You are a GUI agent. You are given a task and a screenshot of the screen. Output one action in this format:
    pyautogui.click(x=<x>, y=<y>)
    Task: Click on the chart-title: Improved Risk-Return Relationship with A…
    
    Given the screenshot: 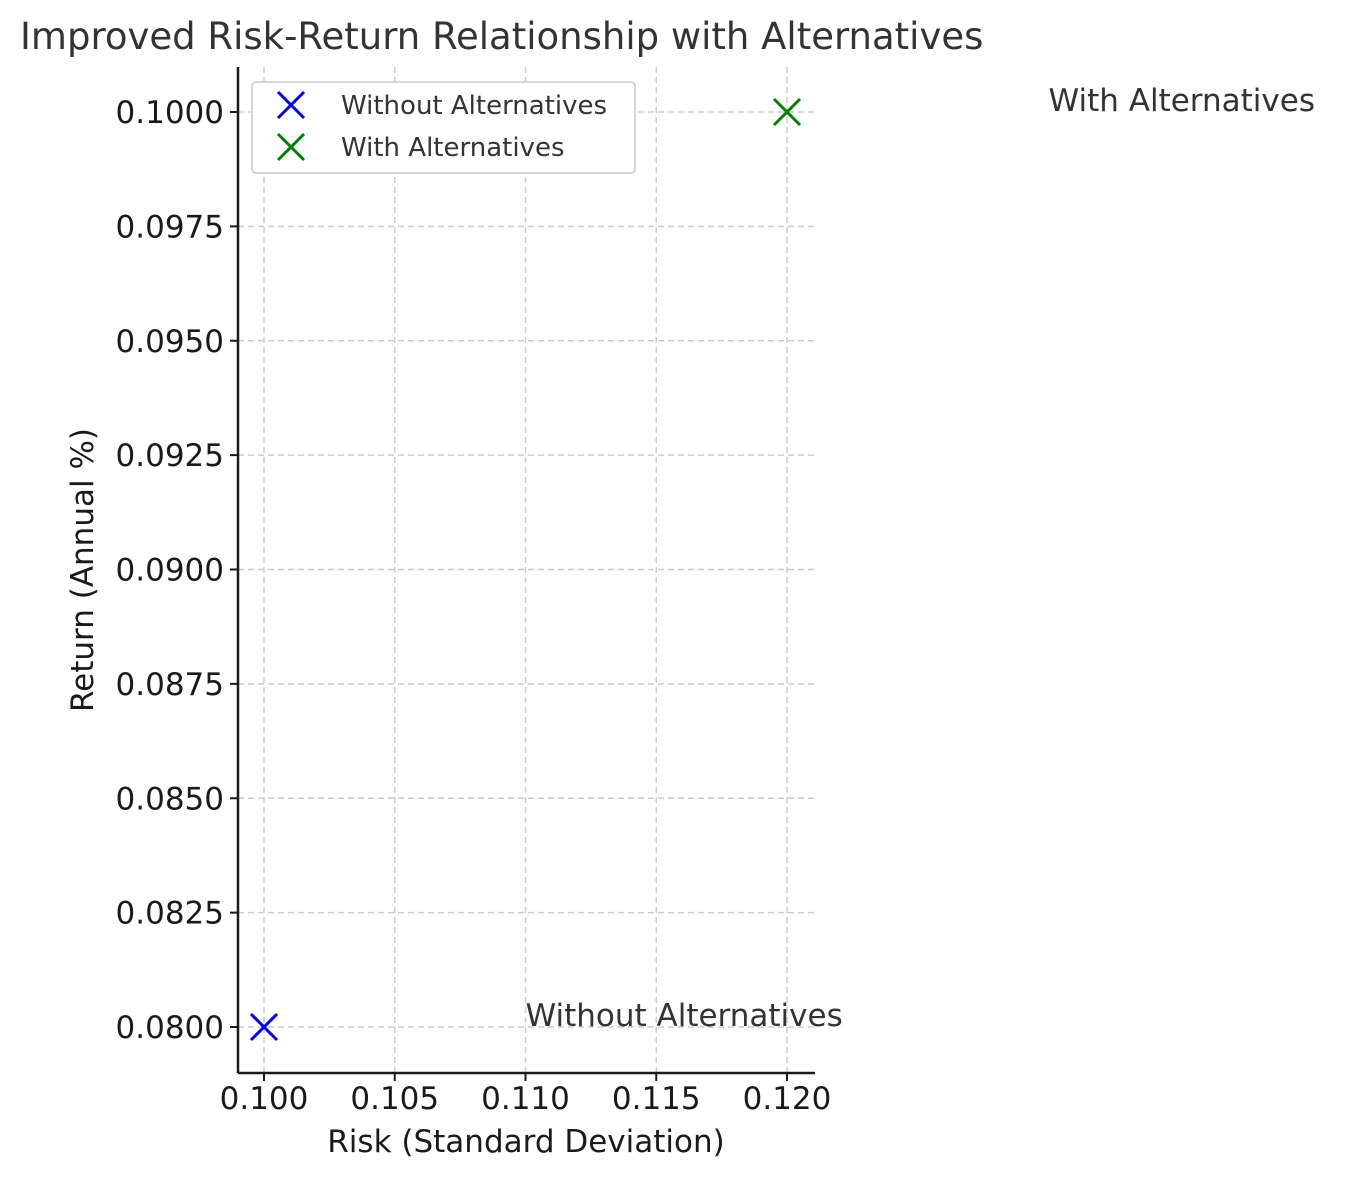 What is the action you would take?
    pyautogui.click(x=501, y=36)
    